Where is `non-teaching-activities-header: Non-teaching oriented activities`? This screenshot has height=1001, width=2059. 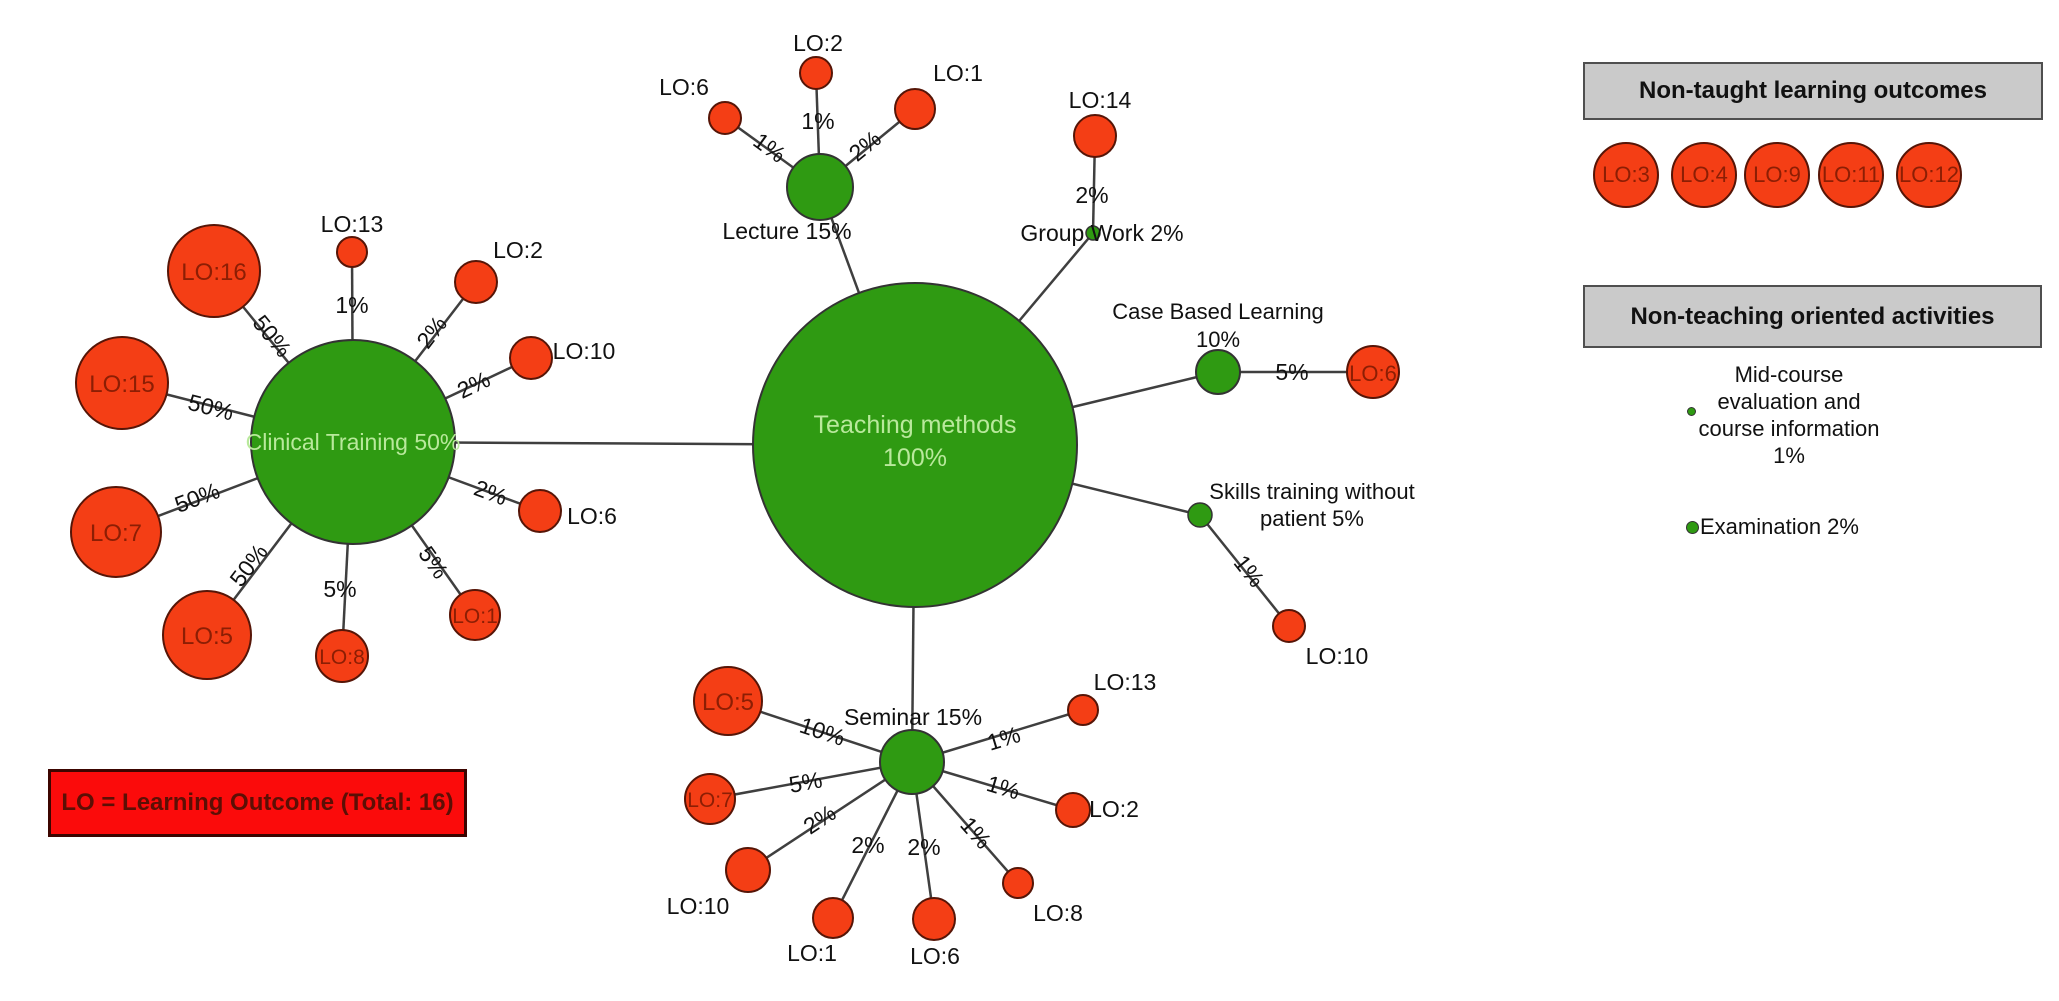
non-teaching-activities-header: Non-teaching oriented activities is located at coordinates (1812, 316).